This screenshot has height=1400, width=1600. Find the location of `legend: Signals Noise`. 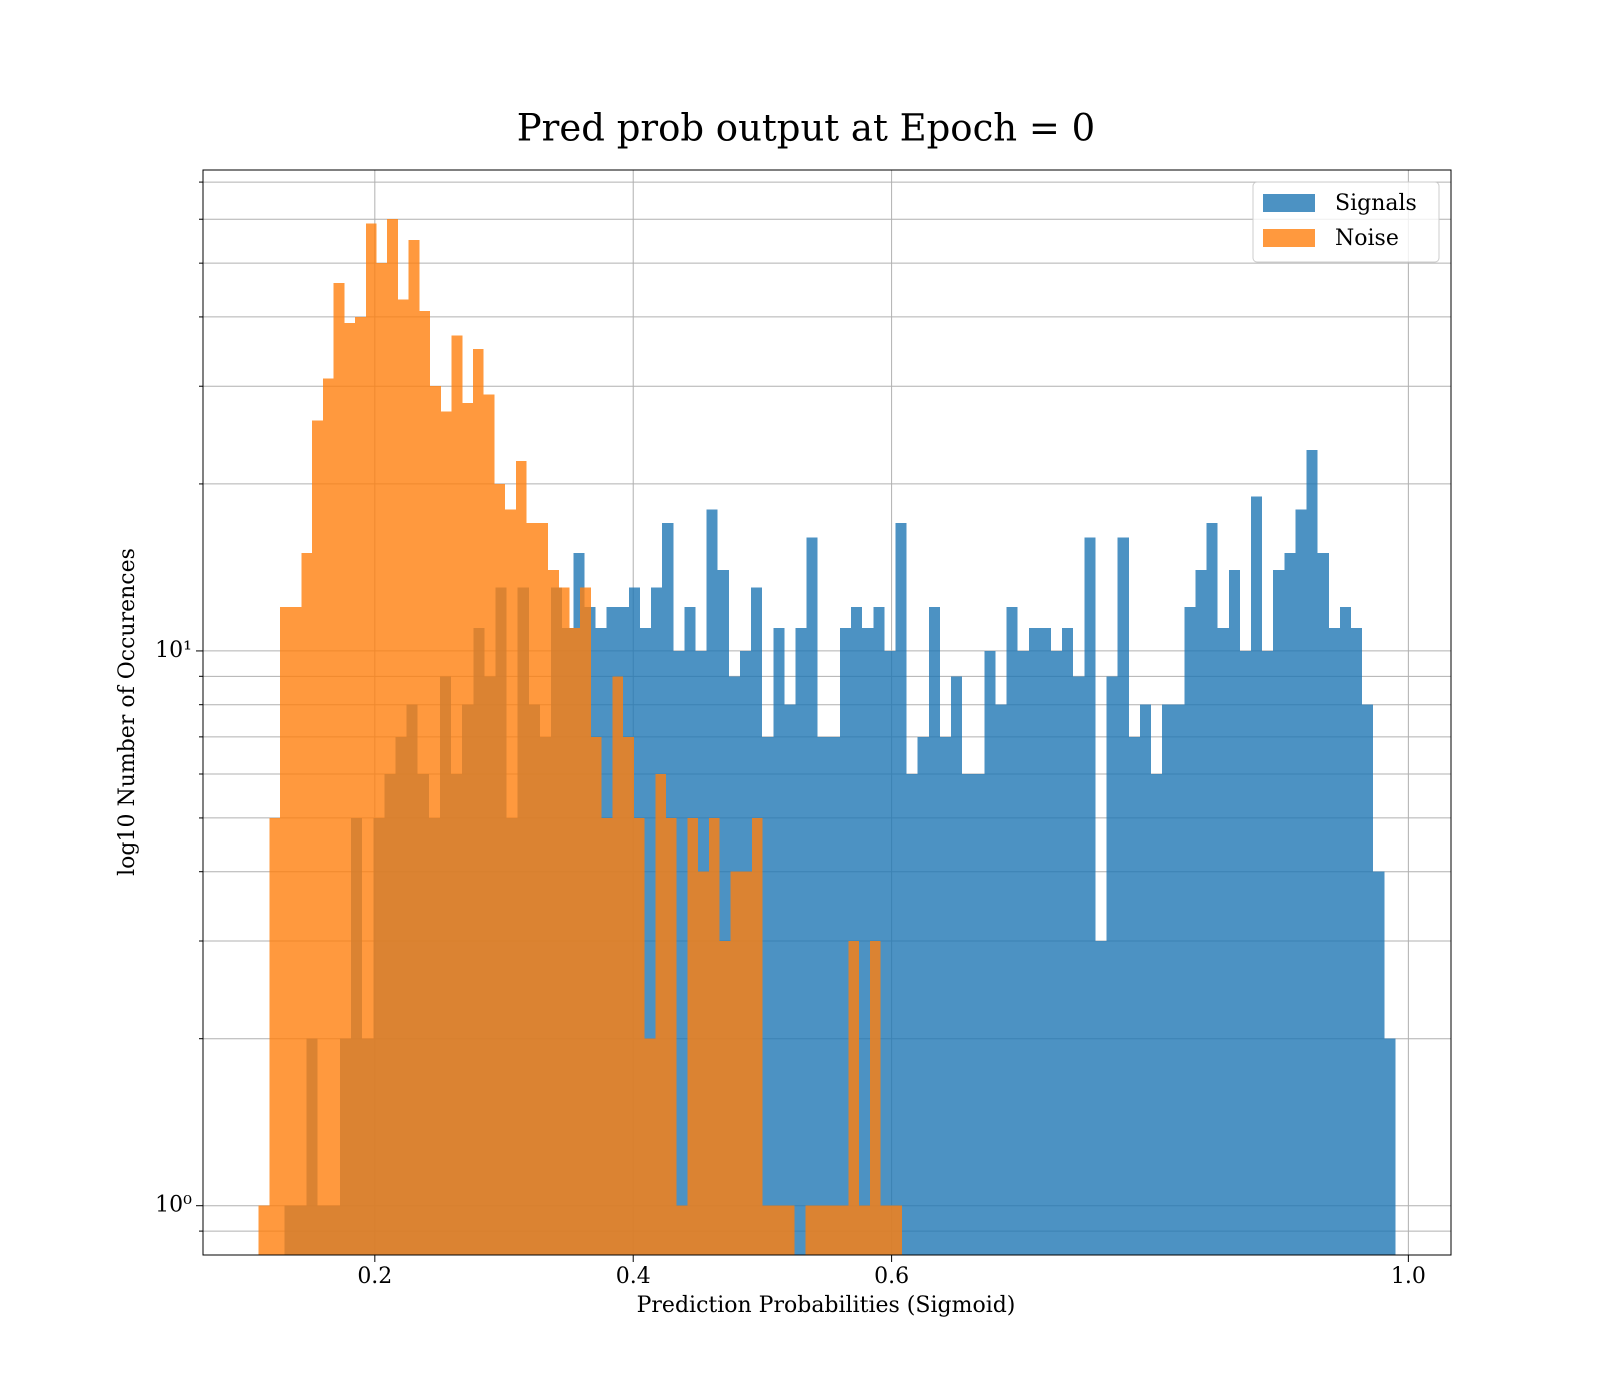

legend: Signals Noise is located at coordinates (1346, 222).